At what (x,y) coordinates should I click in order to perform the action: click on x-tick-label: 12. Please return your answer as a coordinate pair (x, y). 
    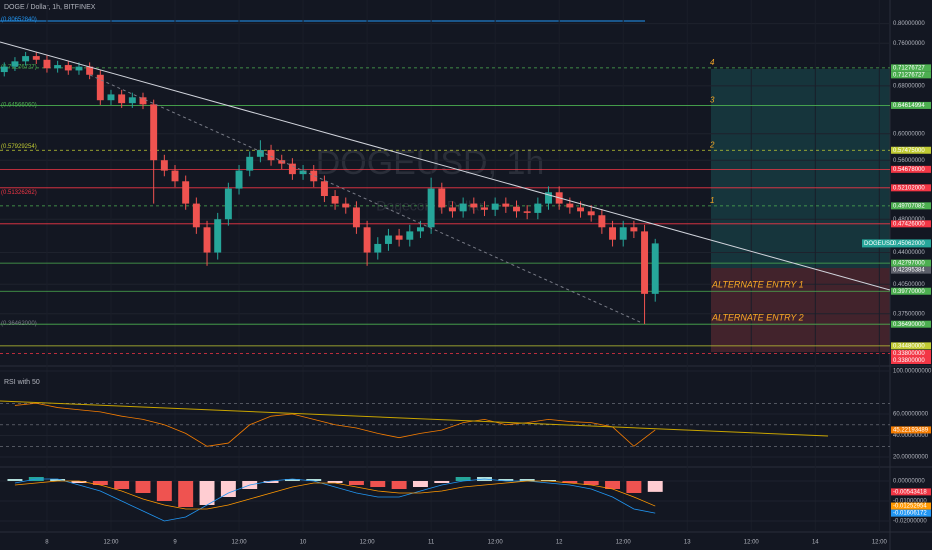
    Looking at the image, I should click on (559, 543).